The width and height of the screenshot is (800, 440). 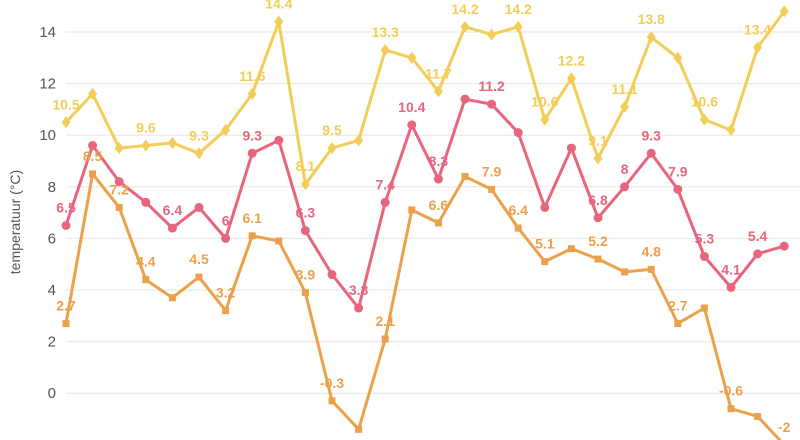 I want to click on y-tick-label: 14, so click(x=47, y=32).